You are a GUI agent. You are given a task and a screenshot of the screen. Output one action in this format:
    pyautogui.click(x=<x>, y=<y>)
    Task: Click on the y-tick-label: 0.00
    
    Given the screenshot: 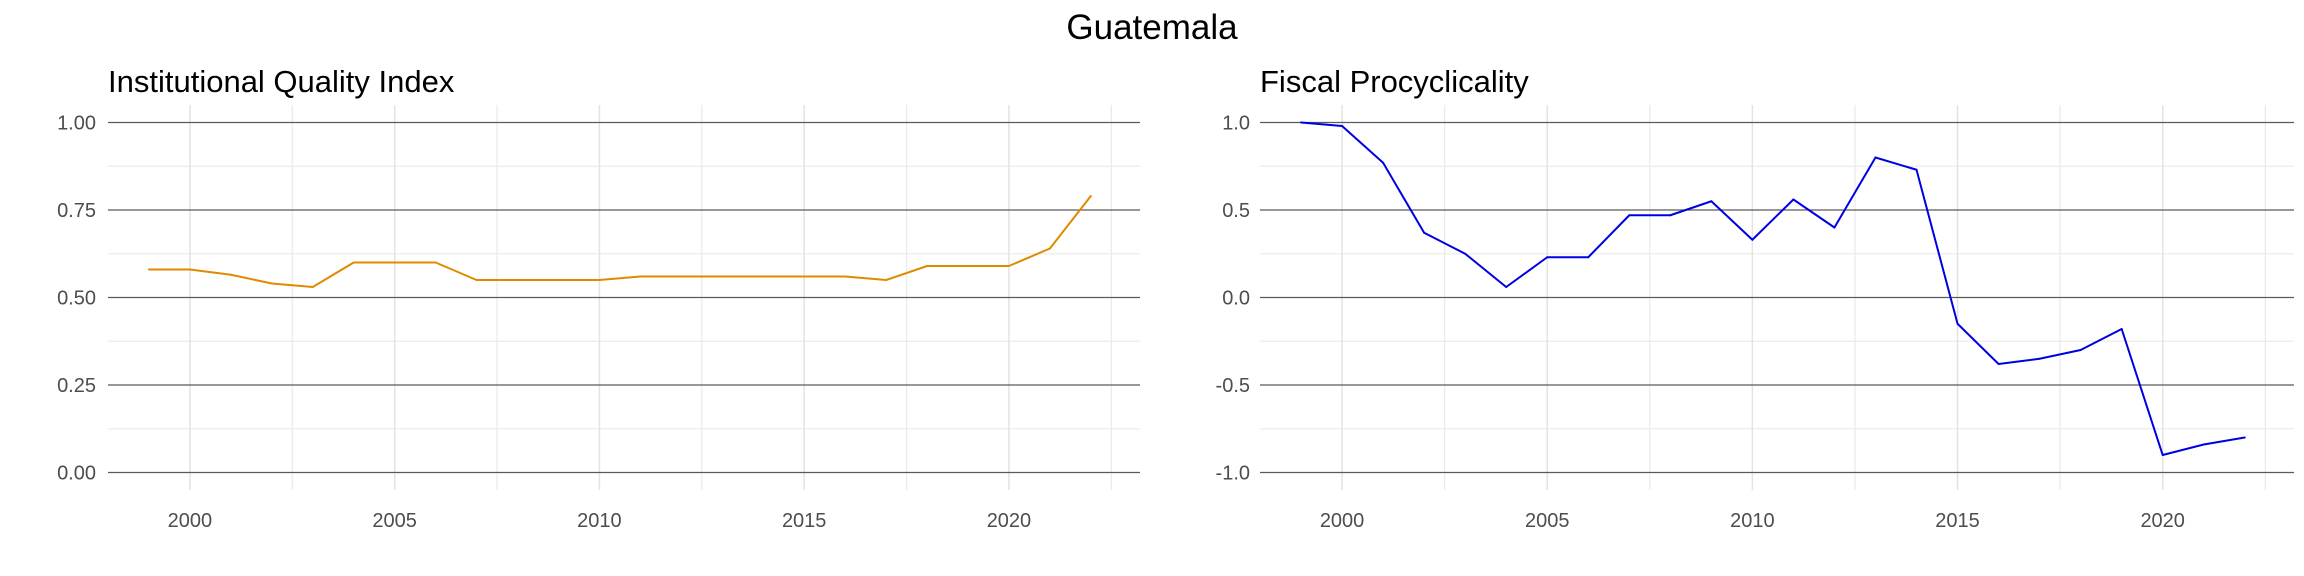 What is the action you would take?
    pyautogui.click(x=76, y=474)
    